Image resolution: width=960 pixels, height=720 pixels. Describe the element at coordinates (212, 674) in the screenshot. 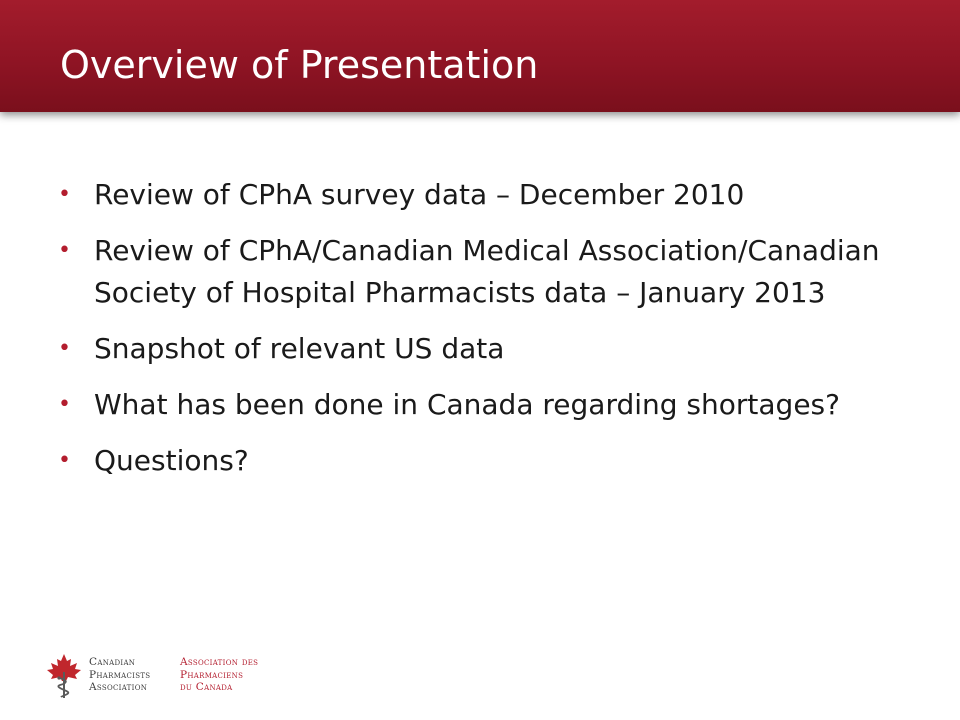

I see `logo-french-line: Pharmaciens` at that location.